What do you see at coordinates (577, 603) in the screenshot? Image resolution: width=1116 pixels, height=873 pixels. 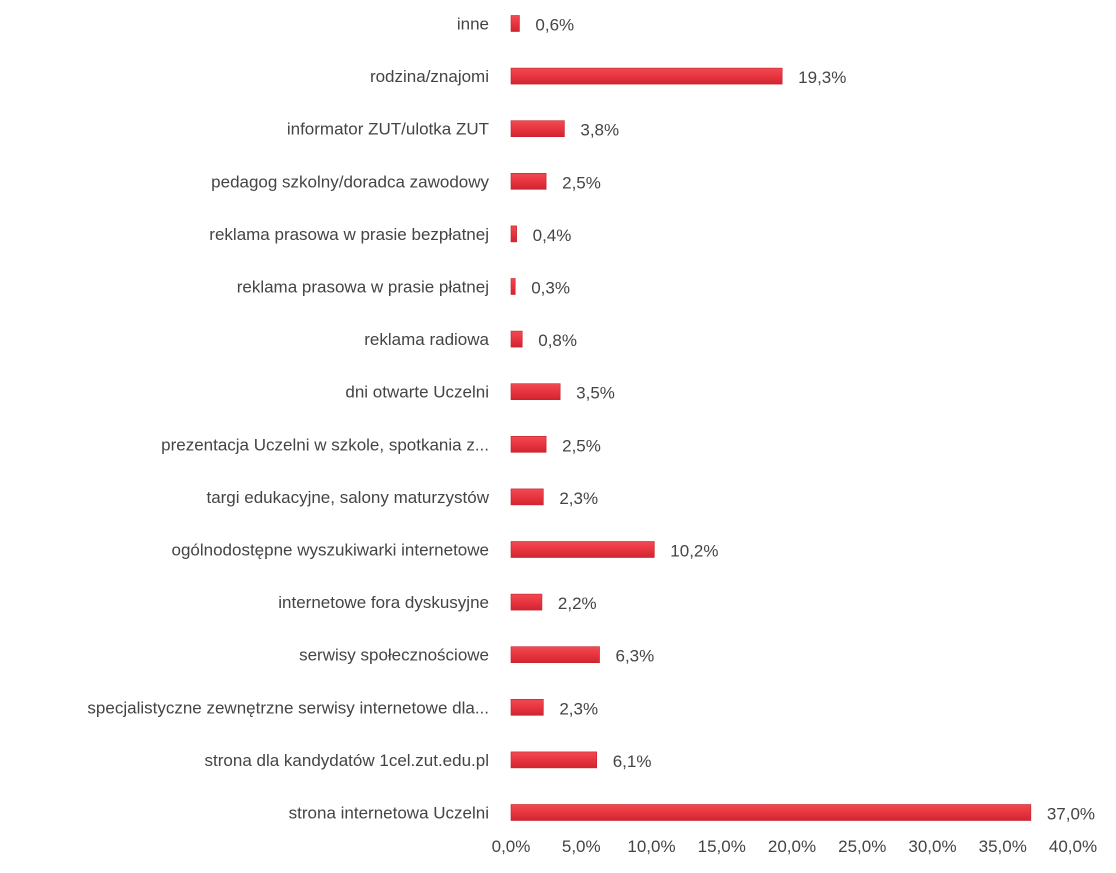 I see `value-label: 2,2%` at bounding box center [577, 603].